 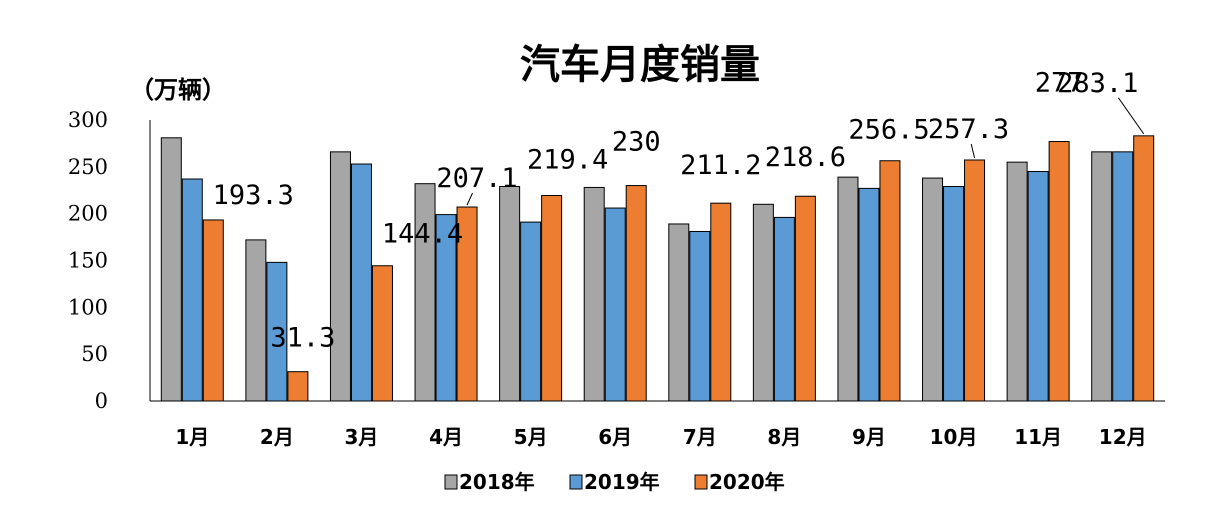 I want to click on x-category-label: 4月, so click(x=446, y=437).